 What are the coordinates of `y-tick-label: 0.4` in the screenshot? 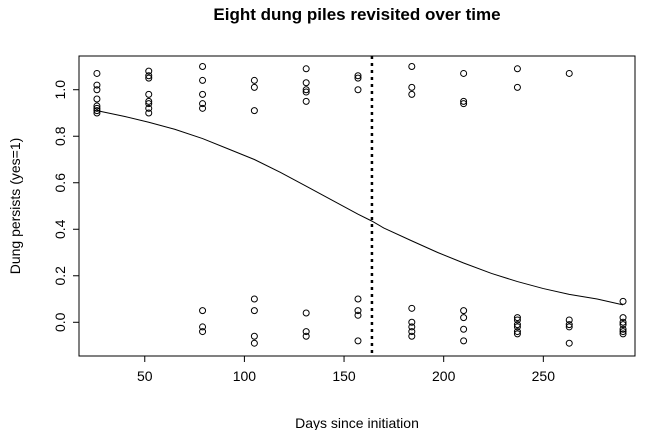 It's located at (60, 229).